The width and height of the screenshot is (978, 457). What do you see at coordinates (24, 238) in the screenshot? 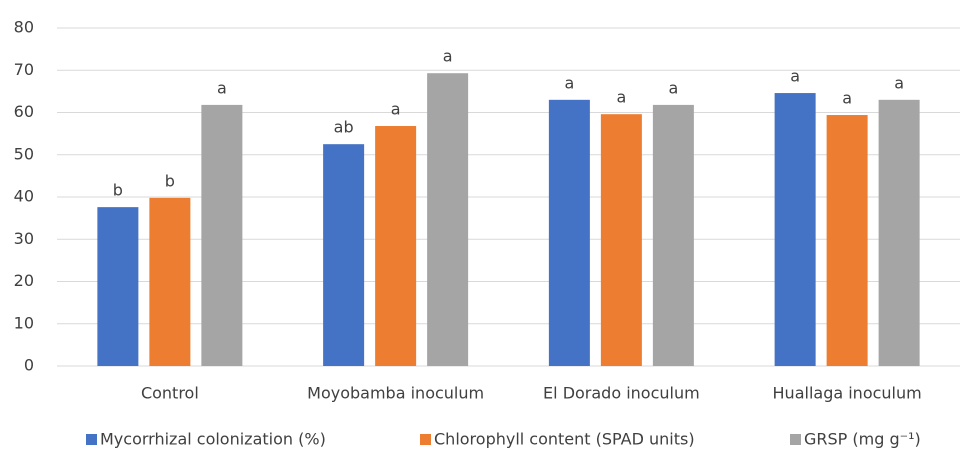
I see `y-tick-label: 30` at bounding box center [24, 238].